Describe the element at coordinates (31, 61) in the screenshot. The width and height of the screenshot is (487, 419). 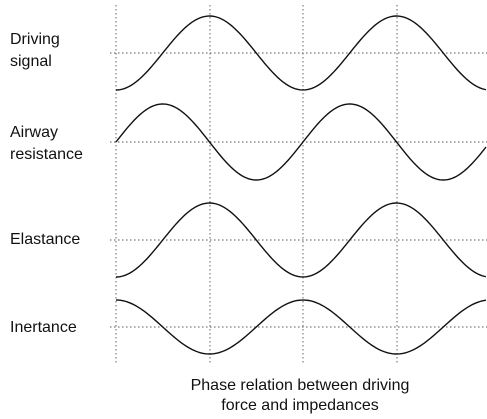
I see `label: signal` at that location.